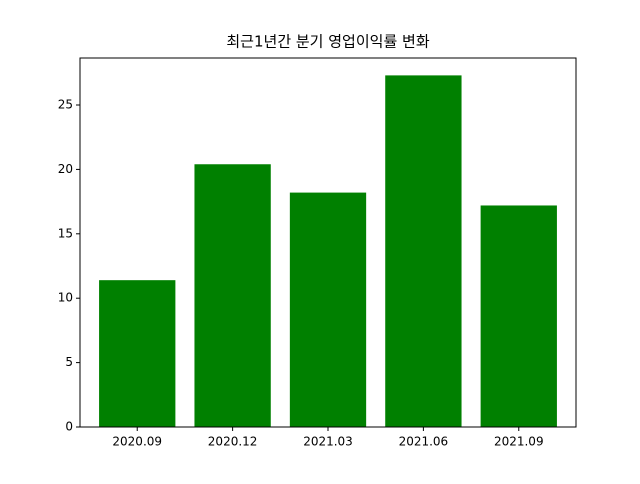  I want to click on y-tick-label: 0, so click(69, 427).